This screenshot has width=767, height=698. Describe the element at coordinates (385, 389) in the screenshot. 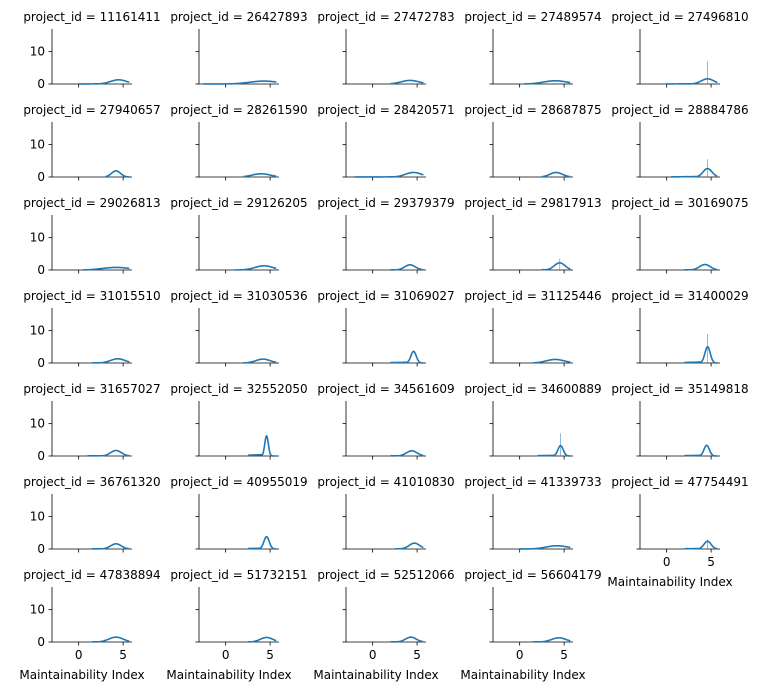

I see `panel-title: project_id = 34561609` at that location.